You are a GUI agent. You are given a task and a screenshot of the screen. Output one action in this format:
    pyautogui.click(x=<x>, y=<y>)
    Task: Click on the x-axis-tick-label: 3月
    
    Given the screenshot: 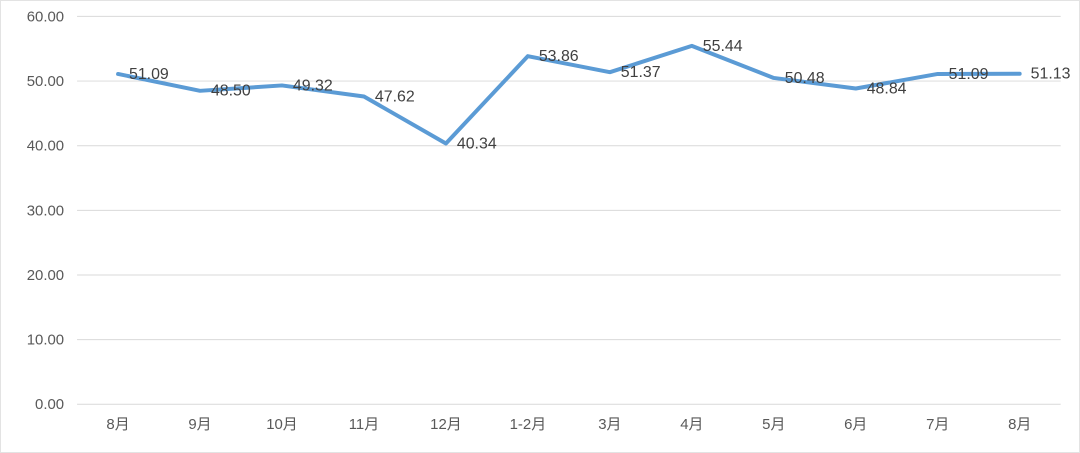 What is the action you would take?
    pyautogui.click(x=609, y=424)
    